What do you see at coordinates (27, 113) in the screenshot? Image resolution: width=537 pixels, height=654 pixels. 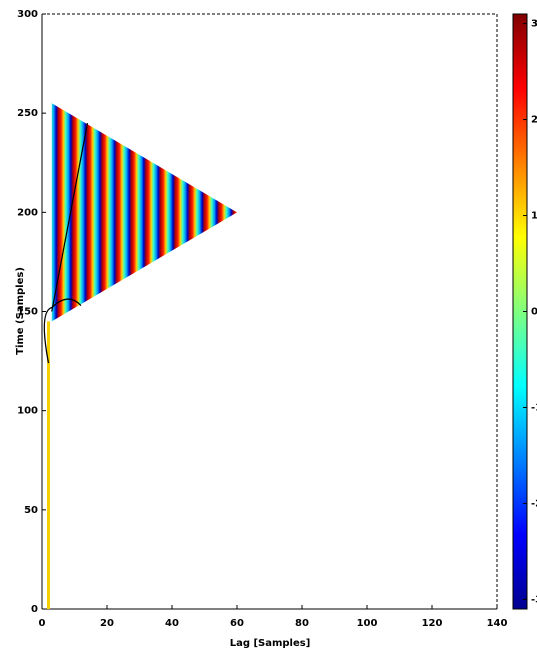 I see `y-tick-label: 250` at bounding box center [27, 113].